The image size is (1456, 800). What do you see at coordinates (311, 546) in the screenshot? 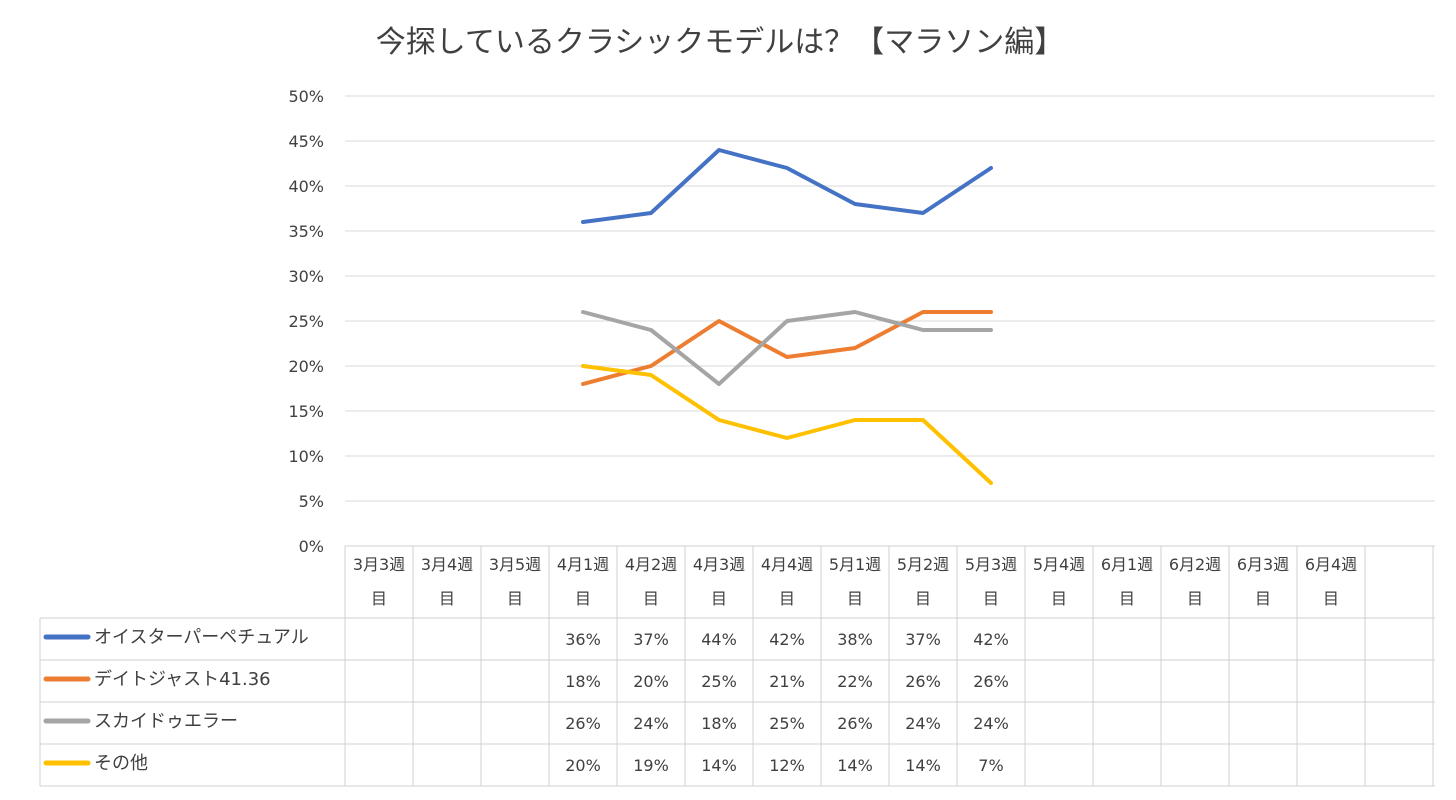
I see `y-tick-label: 0%` at bounding box center [311, 546].